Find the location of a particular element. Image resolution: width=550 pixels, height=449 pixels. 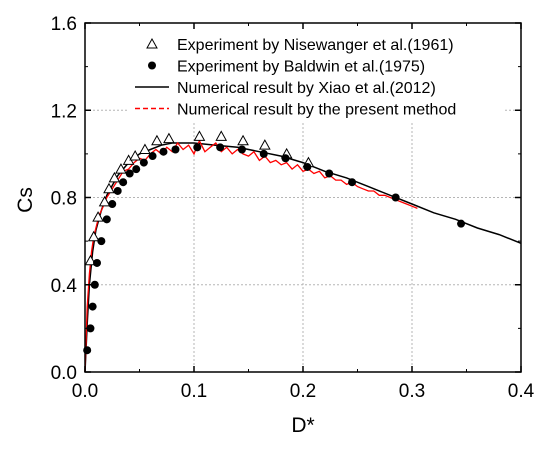

legend-label: Numerical result by Xiao et al.(2012) is located at coordinates (306, 88).